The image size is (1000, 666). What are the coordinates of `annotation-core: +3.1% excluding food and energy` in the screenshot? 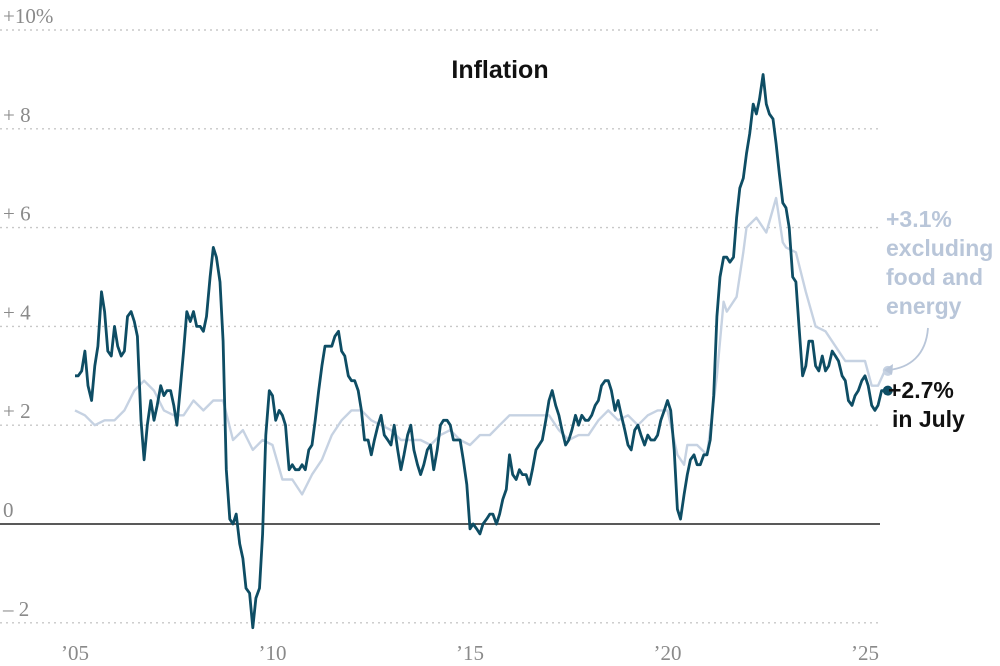 It's located at (939, 262).